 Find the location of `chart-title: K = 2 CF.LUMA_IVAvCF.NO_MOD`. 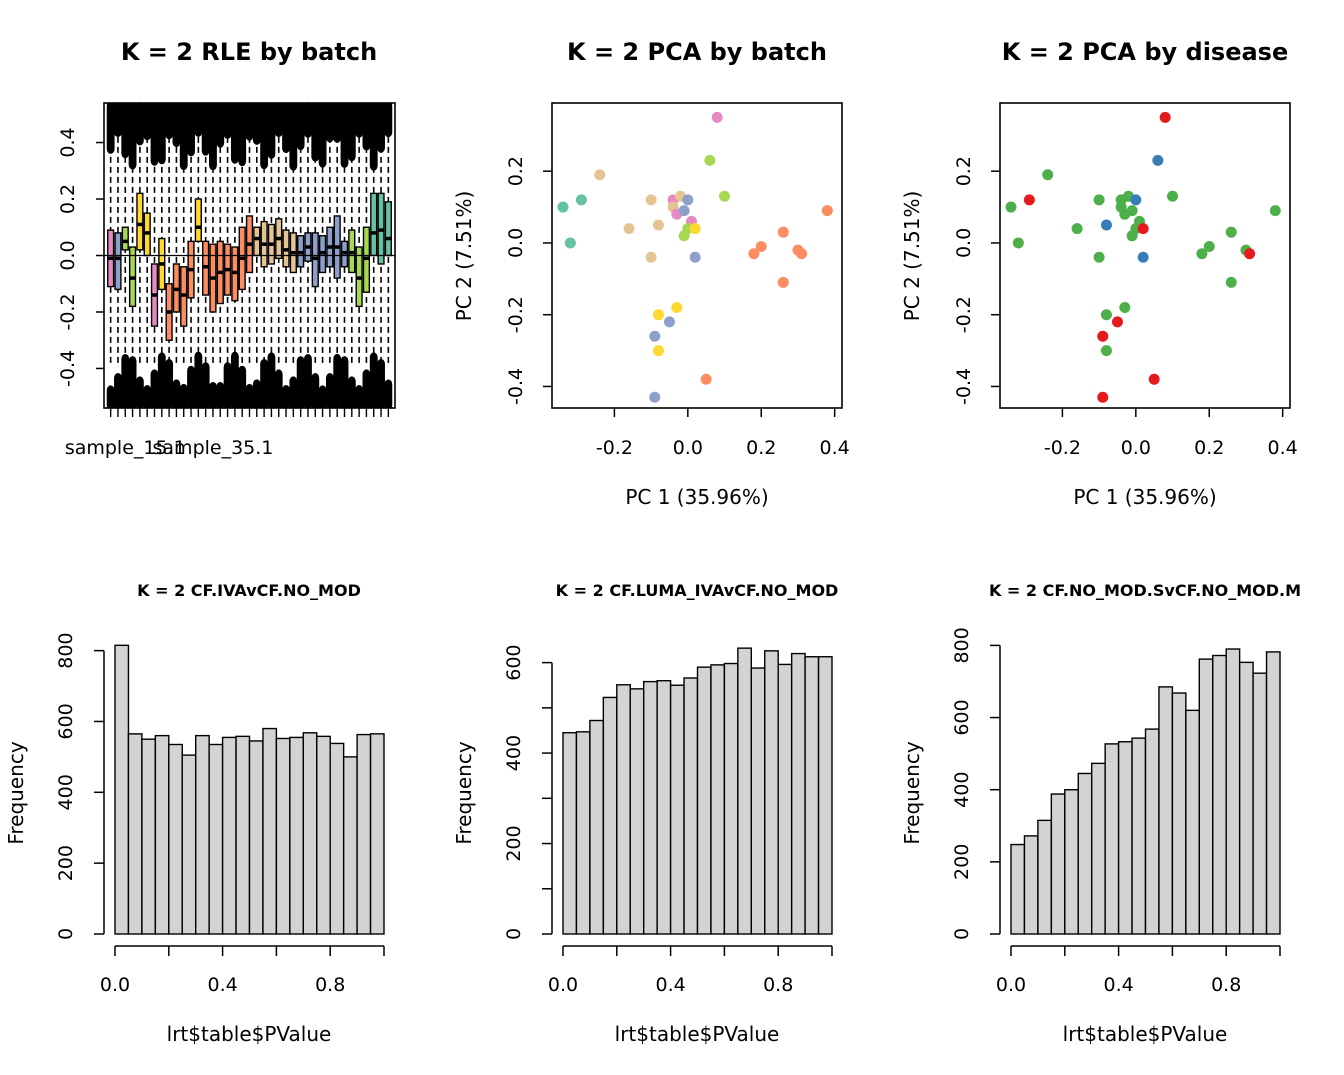

chart-title: K = 2 CF.LUMA_IVAvCF.NO_MOD is located at coordinates (697, 590).